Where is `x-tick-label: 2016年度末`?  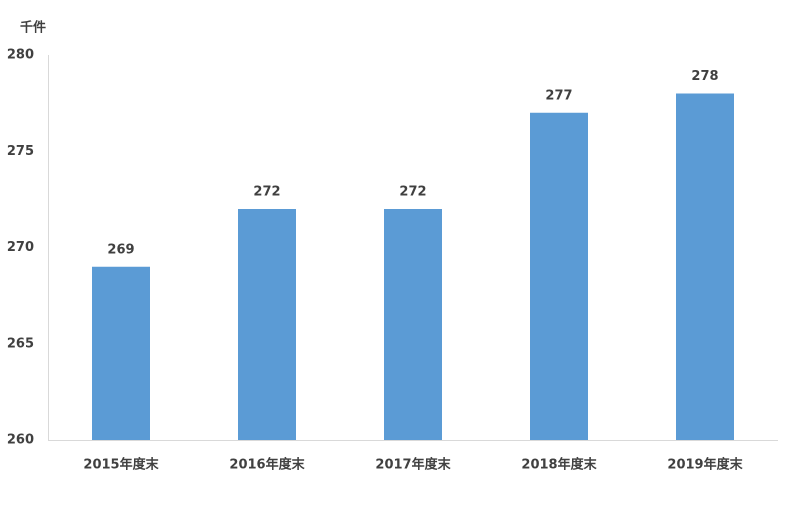
x-tick-label: 2016年度末 is located at coordinates (267, 465).